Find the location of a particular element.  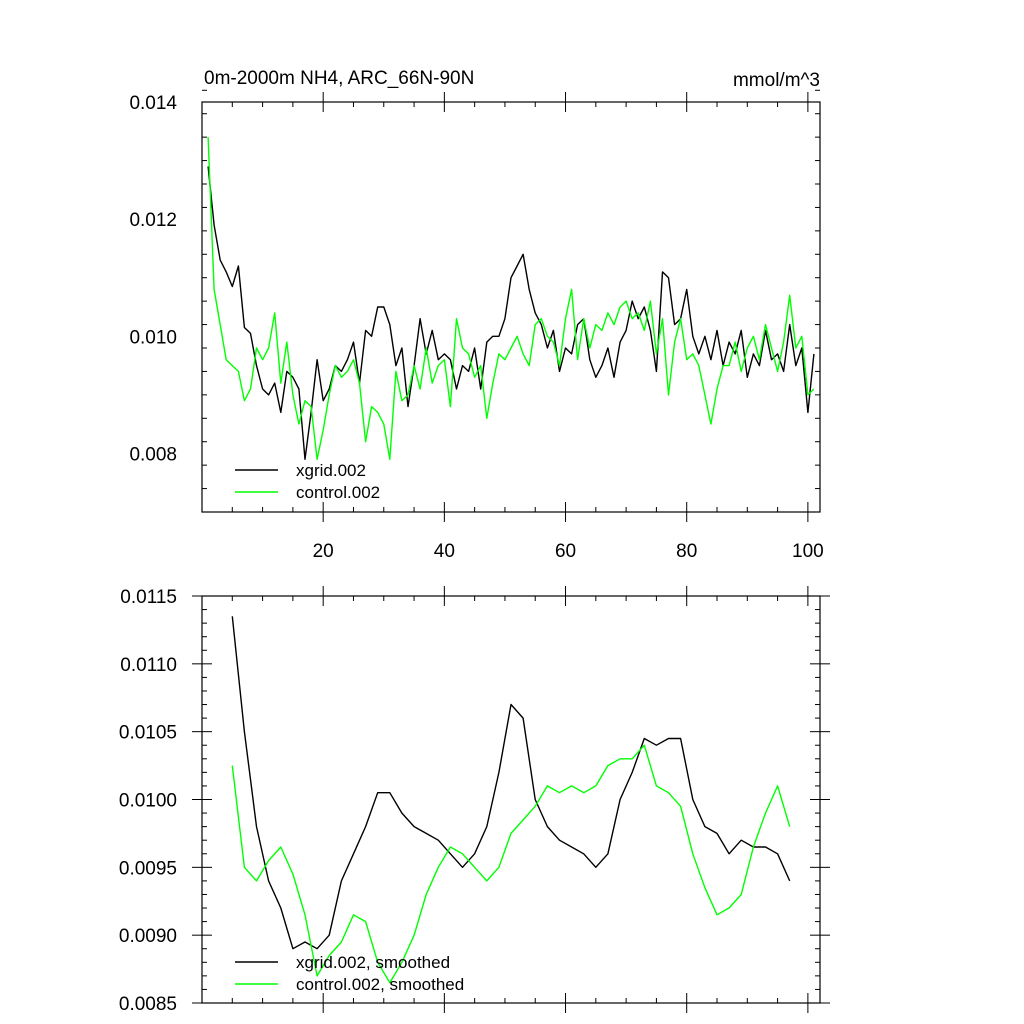

bottom-y-tick-label: 0.0110 is located at coordinates (148, 665).